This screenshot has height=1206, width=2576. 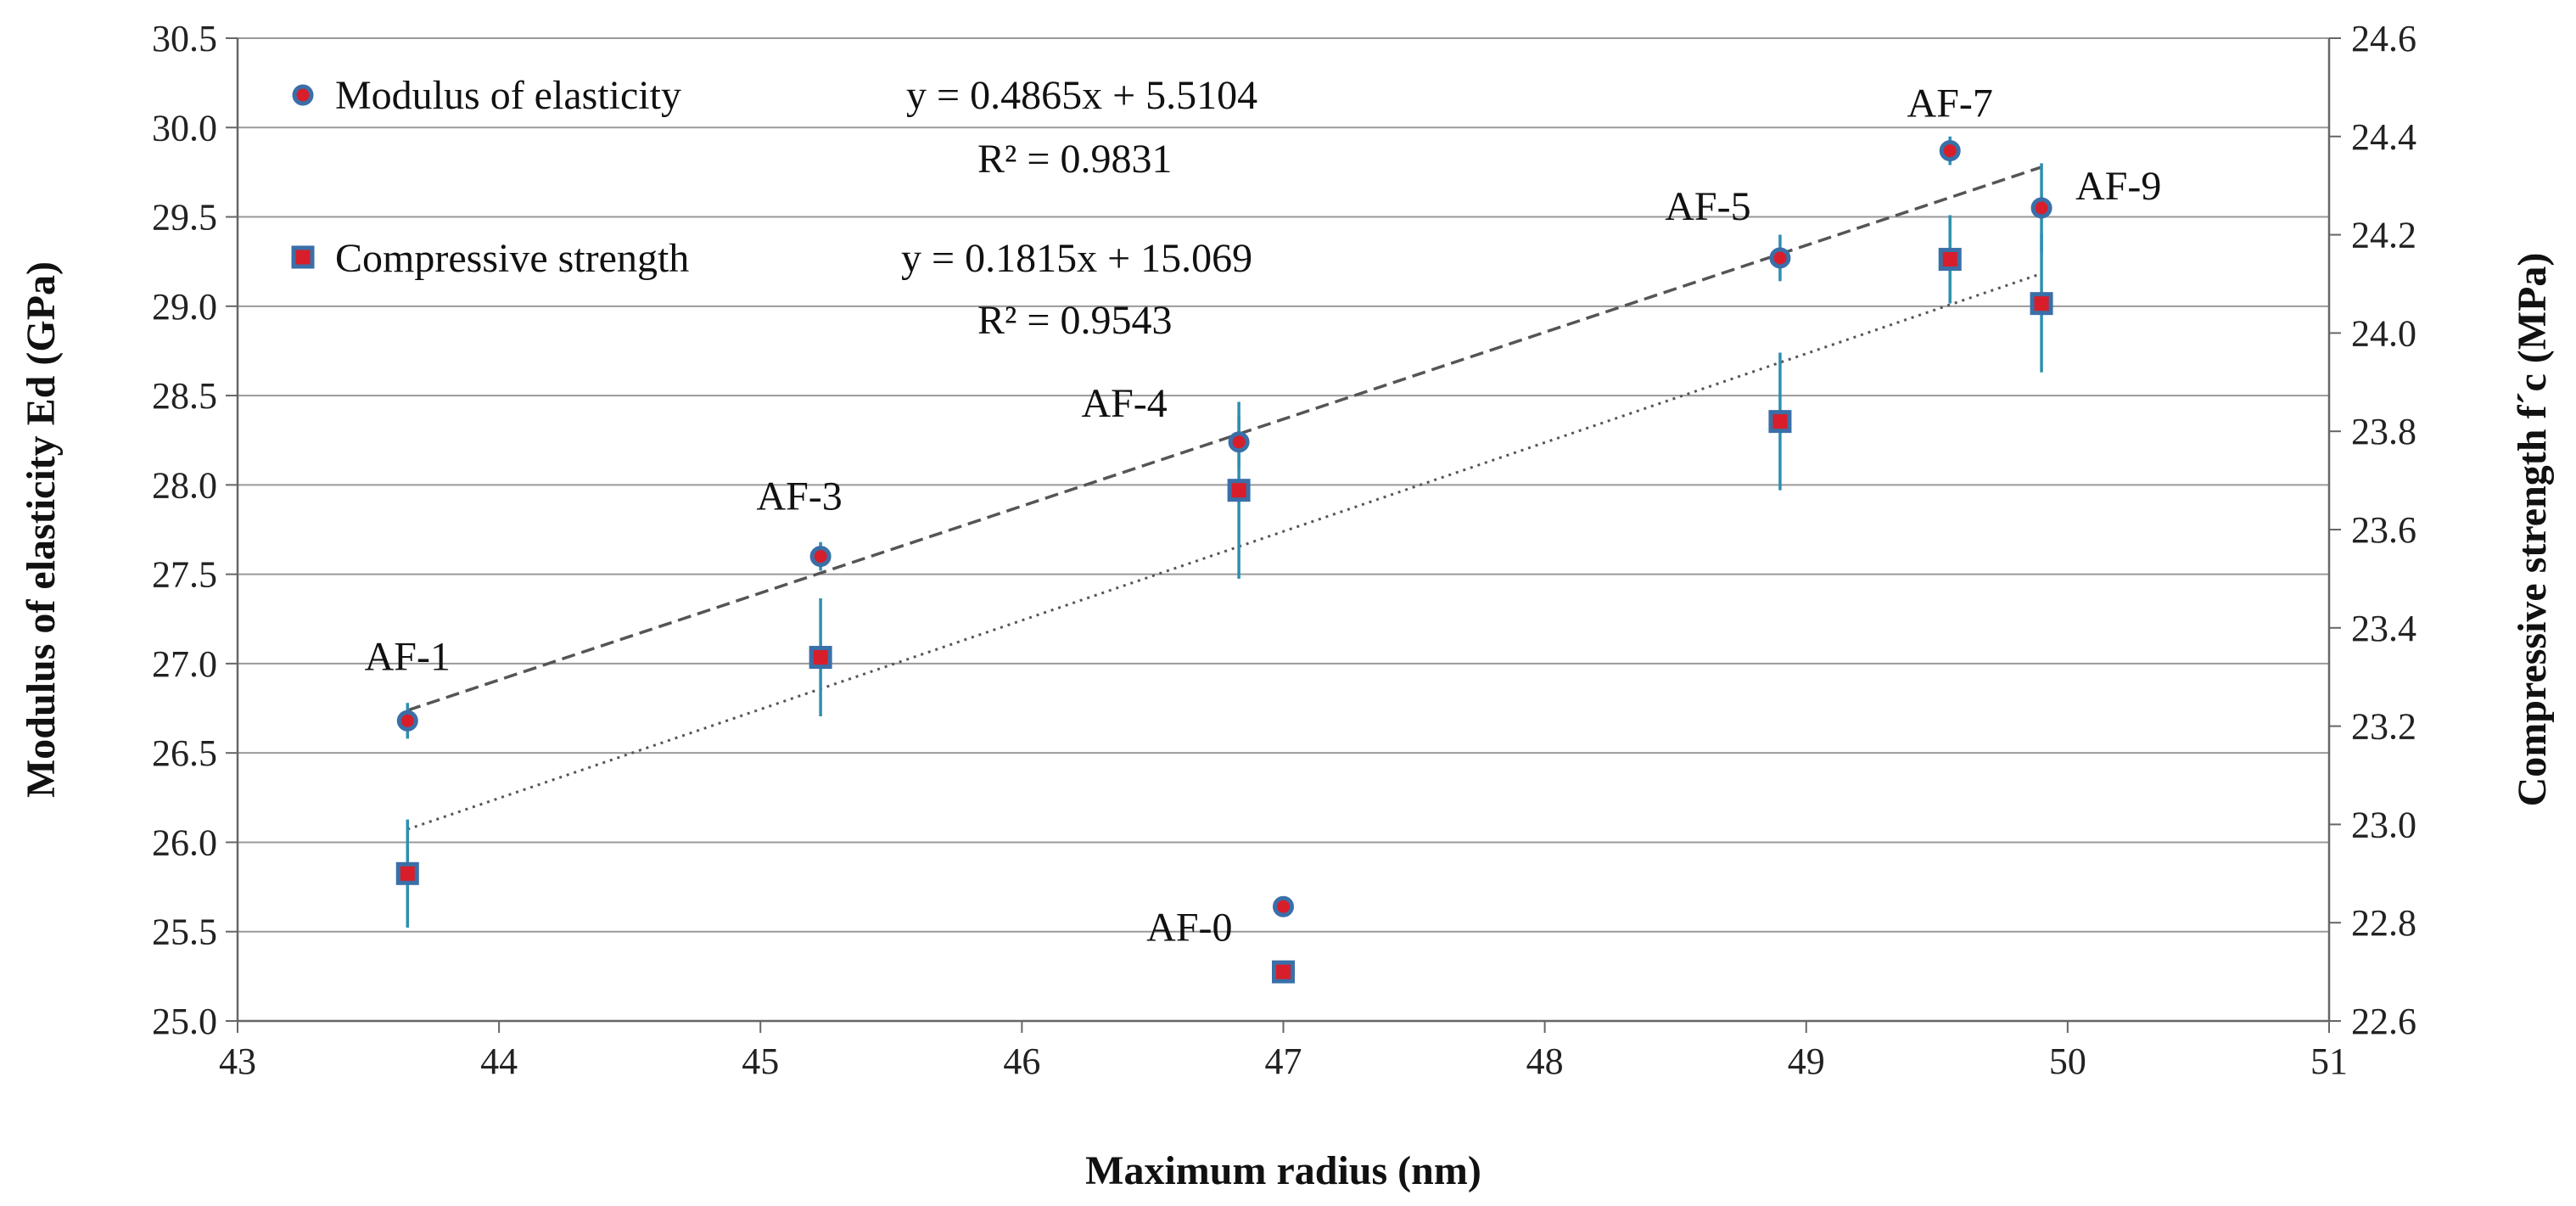 I want to click on point-label-af-5: AF-5, so click(x=1708, y=206).